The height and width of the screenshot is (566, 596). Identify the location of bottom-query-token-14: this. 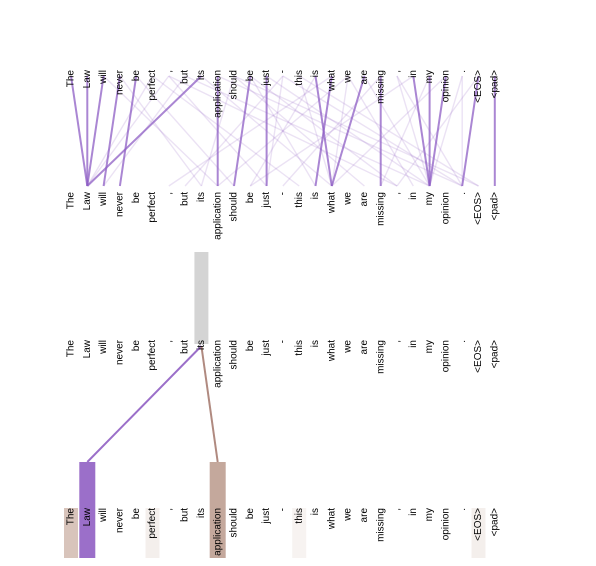
(299, 348).